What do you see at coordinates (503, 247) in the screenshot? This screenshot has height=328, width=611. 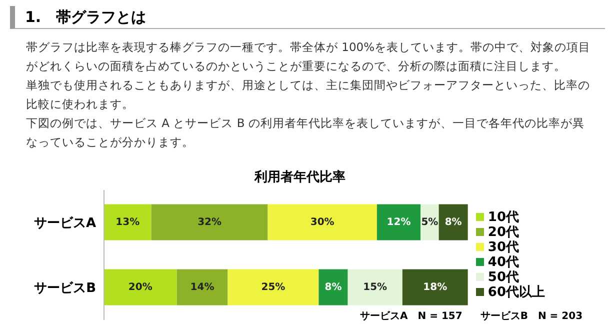 I see `legend-label: 30代` at bounding box center [503, 247].